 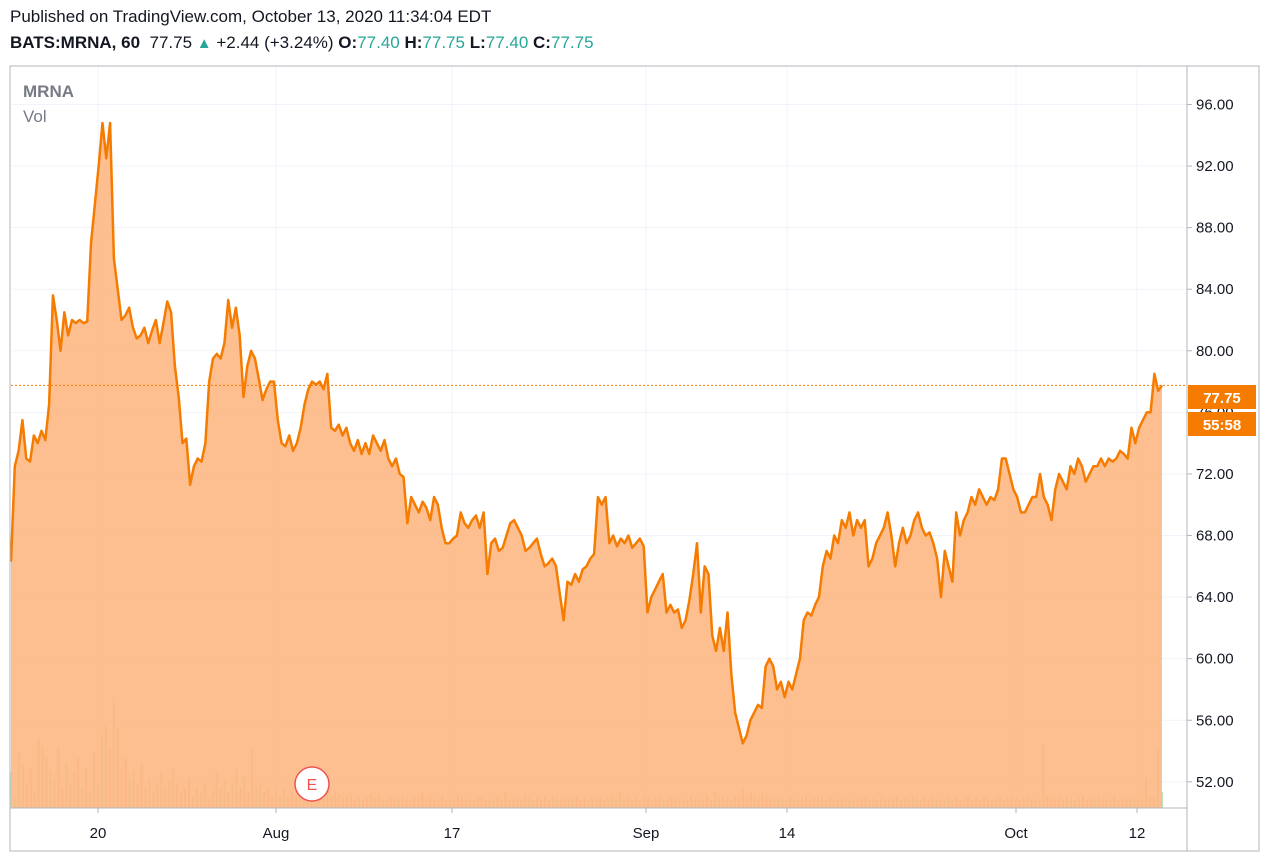 I want to click on countdown-badge-bg, so click(x=1222, y=424).